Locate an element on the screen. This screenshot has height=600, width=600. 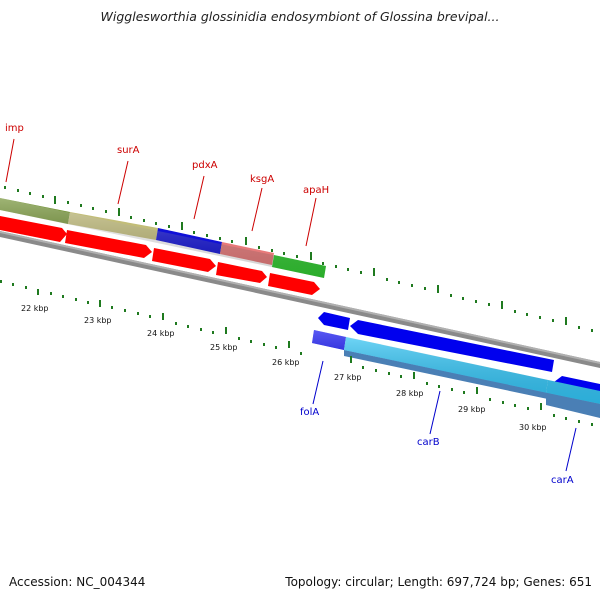
forward-leader-lines is located at coordinates (161, 192).